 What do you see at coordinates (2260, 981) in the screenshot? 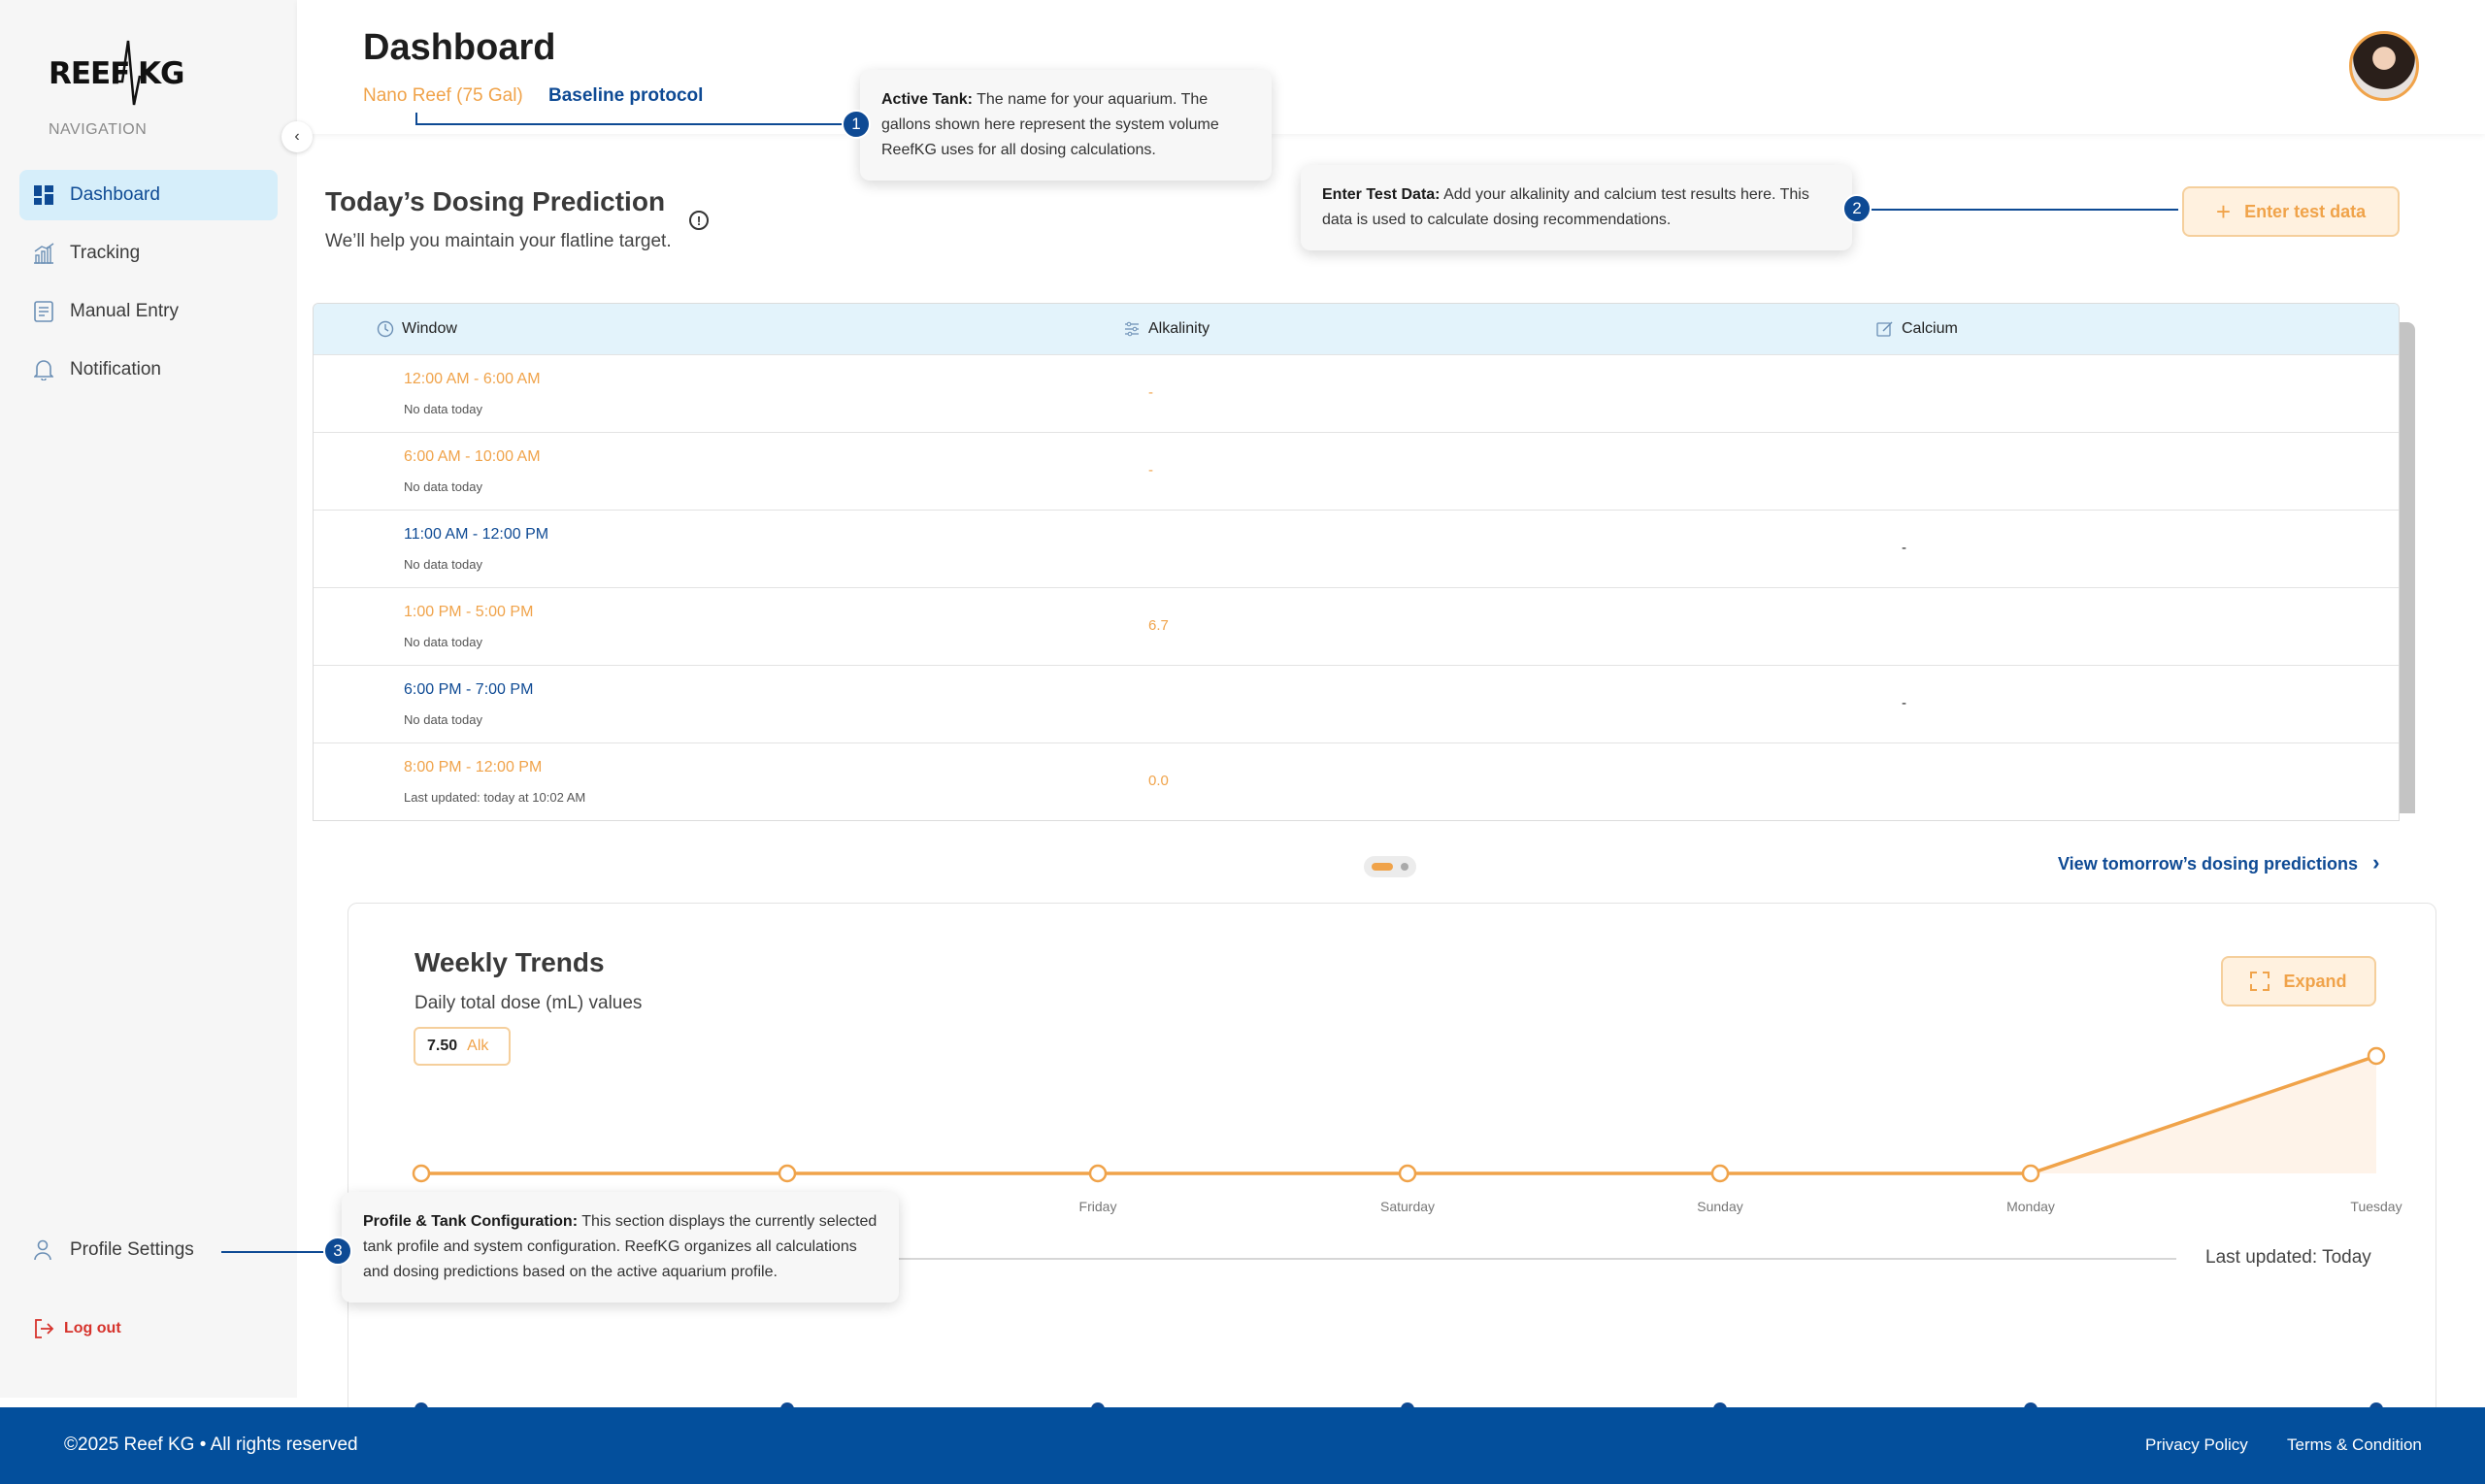
I see `expand-icon` at bounding box center [2260, 981].